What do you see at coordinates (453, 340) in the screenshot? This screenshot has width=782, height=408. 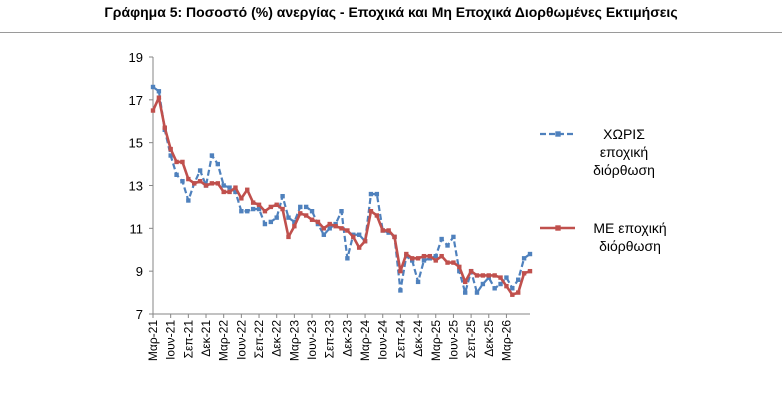 I see `x-tick-label: Ιουν-25` at bounding box center [453, 340].